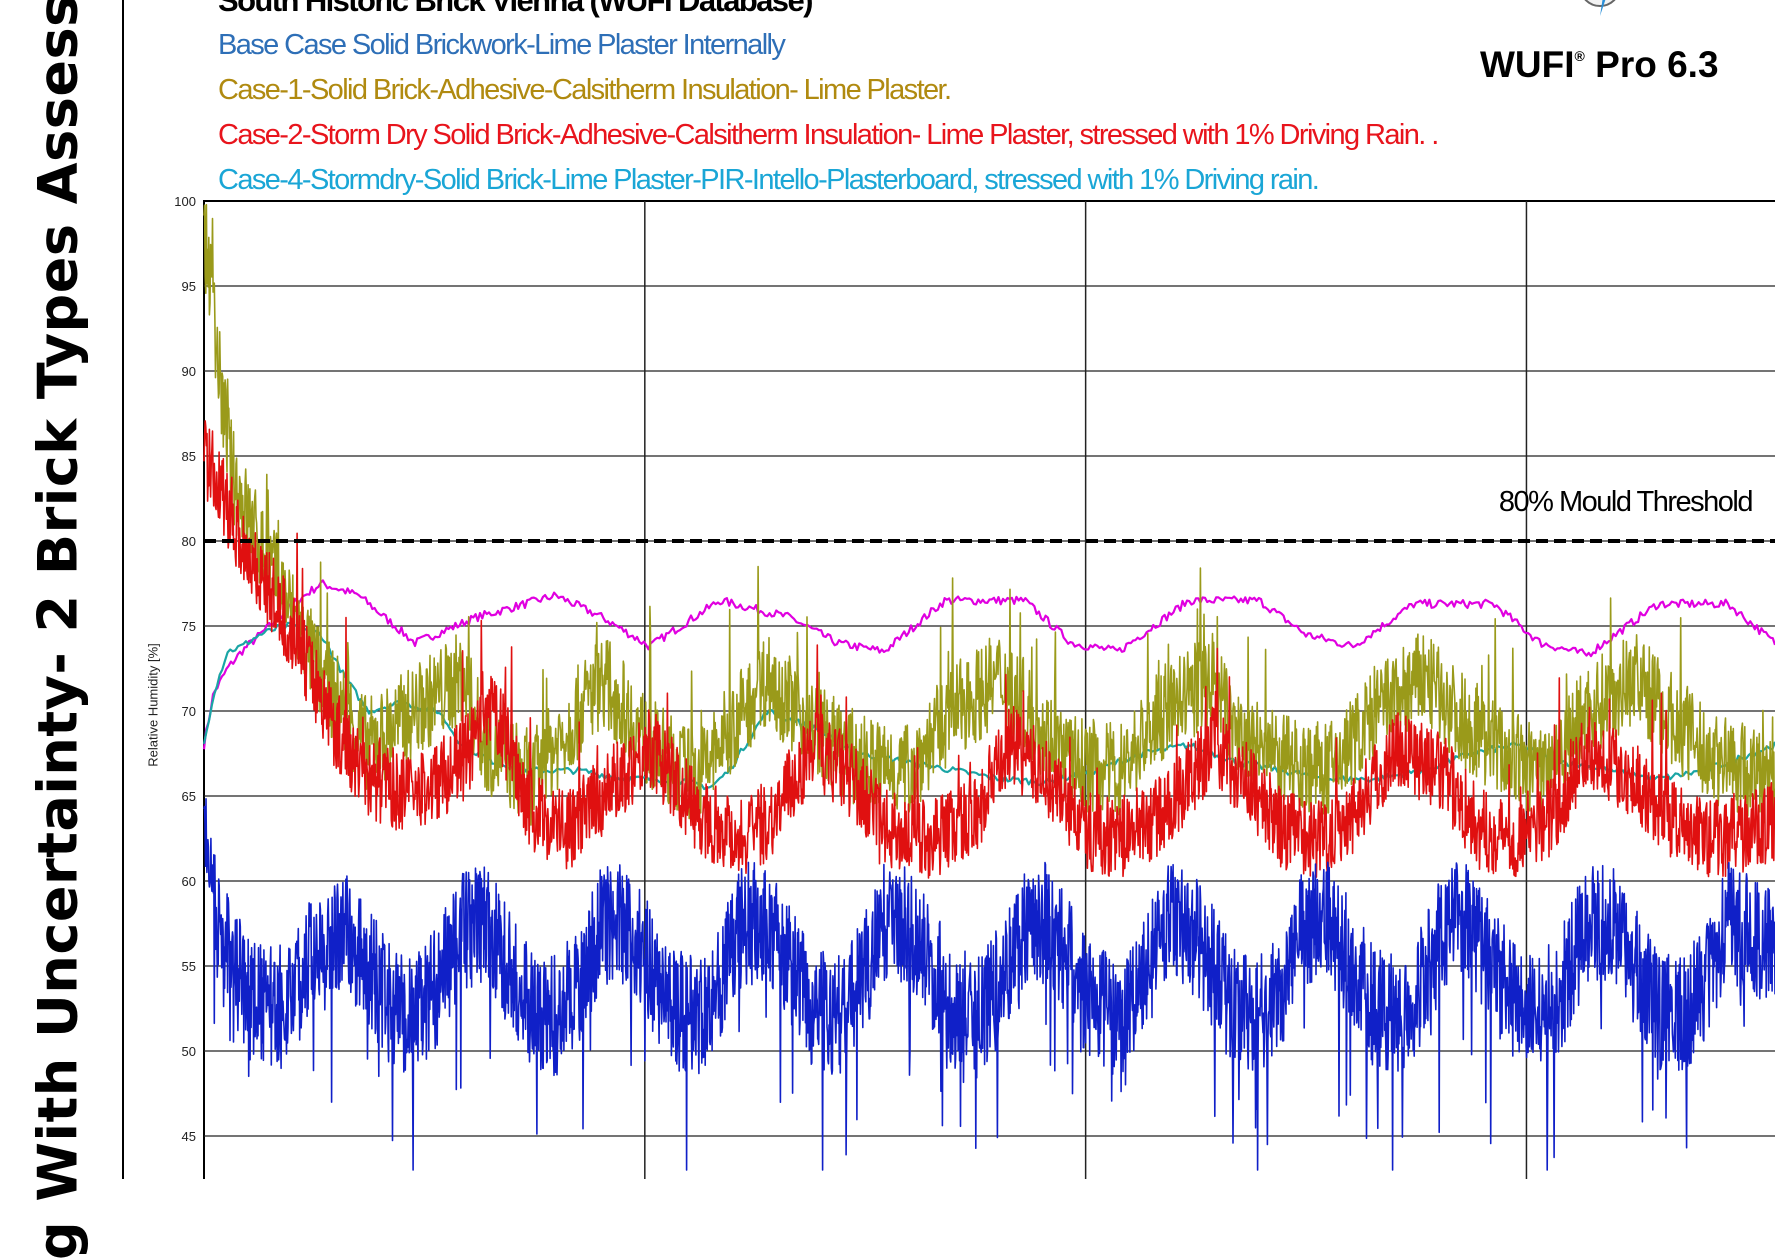  I want to click on y-tick-label: 100, so click(185, 201).